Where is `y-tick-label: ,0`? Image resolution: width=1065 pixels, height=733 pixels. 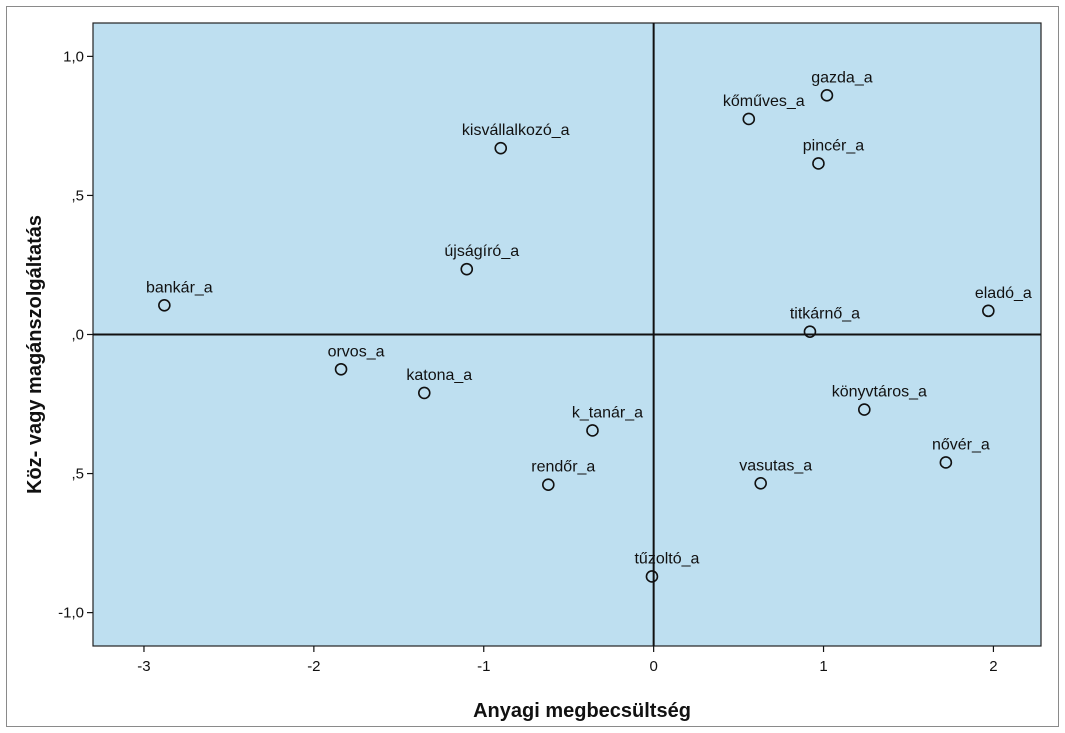 y-tick-label: ,0 is located at coordinates (77, 335).